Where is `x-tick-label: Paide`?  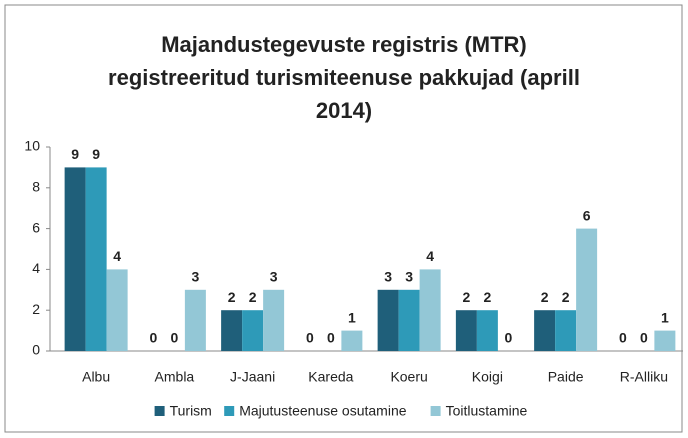
x-tick-label: Paide is located at coordinates (566, 377).